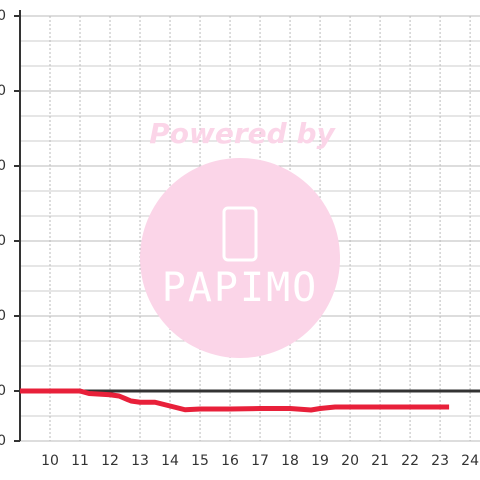  I want to click on watermark-logo: PAPIMO, so click(240, 288).